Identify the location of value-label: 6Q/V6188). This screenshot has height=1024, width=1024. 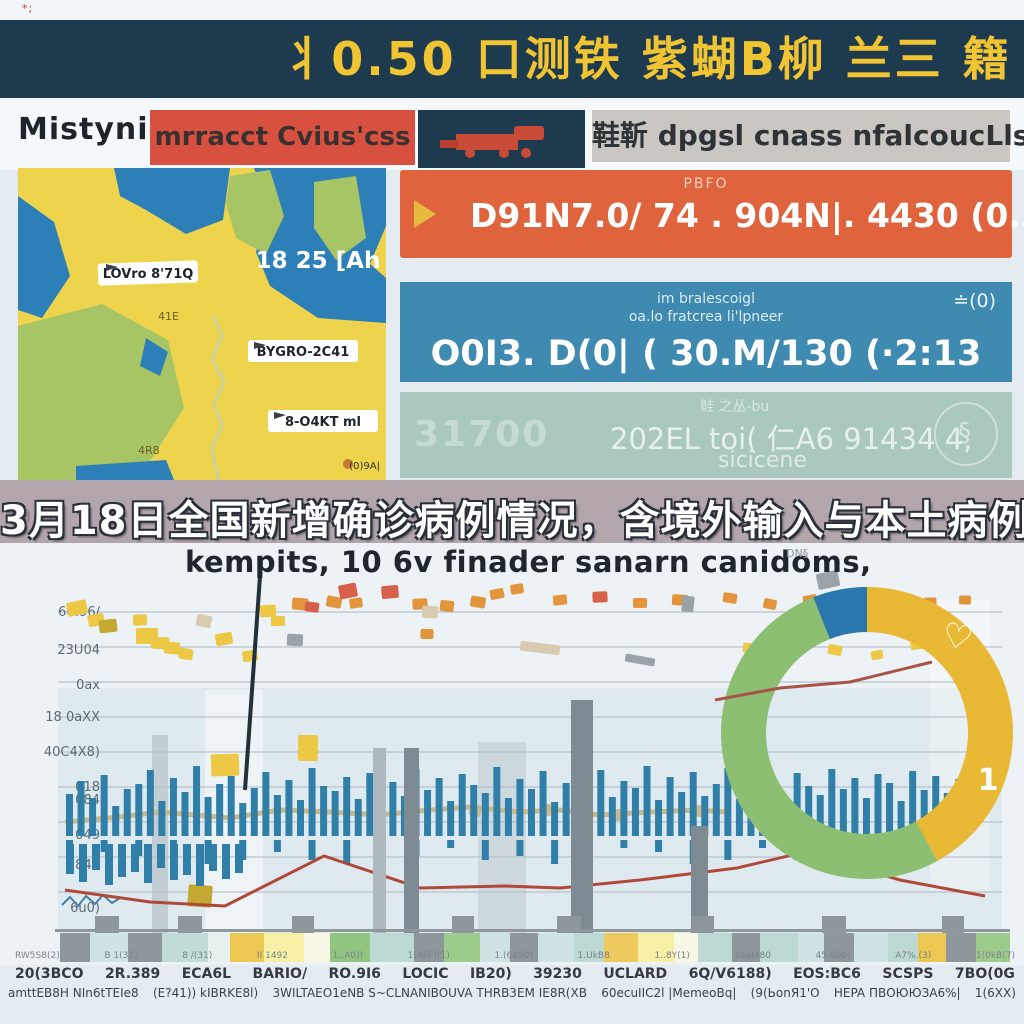
(730, 974).